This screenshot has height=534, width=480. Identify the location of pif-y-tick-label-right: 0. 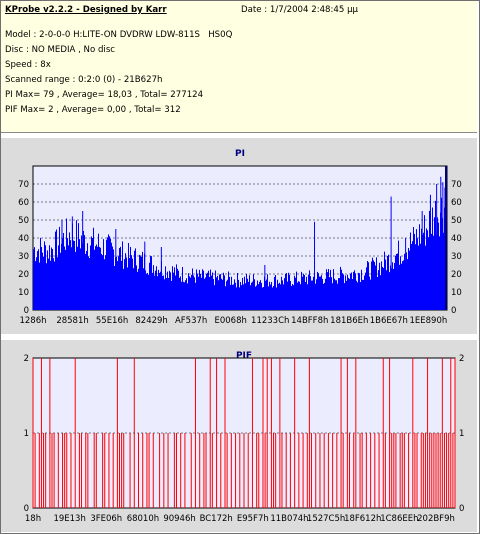
(461, 509).